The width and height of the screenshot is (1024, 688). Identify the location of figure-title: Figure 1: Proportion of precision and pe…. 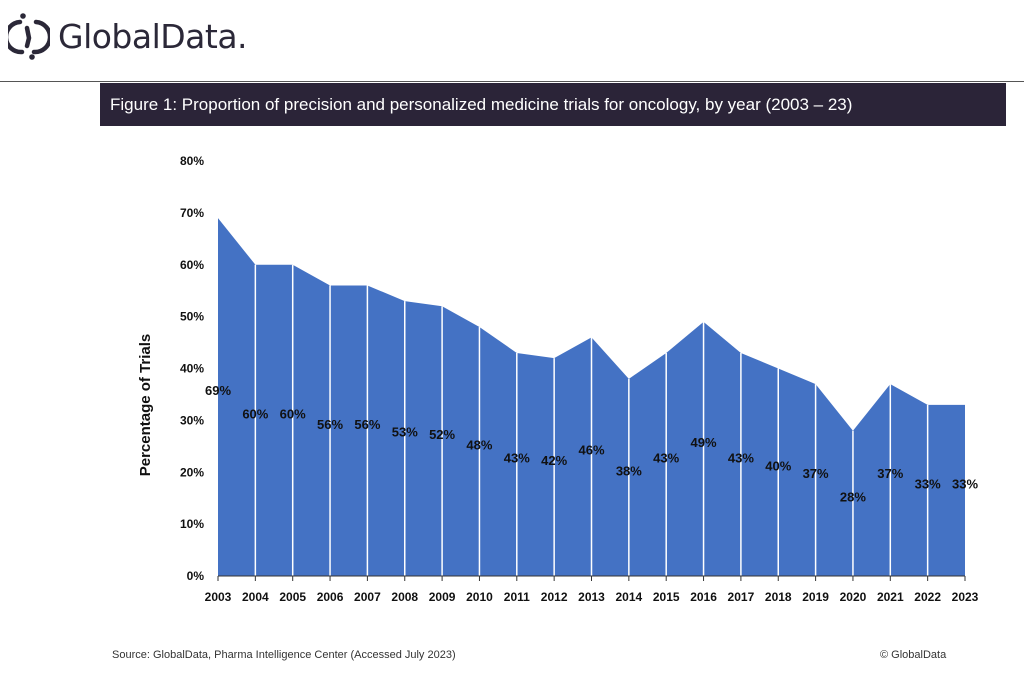
(553, 104).